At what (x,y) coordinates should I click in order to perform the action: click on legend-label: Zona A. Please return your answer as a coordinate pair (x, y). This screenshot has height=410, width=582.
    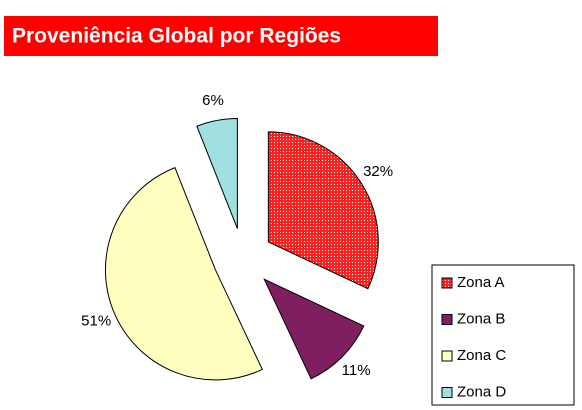
    Looking at the image, I should click on (481, 282).